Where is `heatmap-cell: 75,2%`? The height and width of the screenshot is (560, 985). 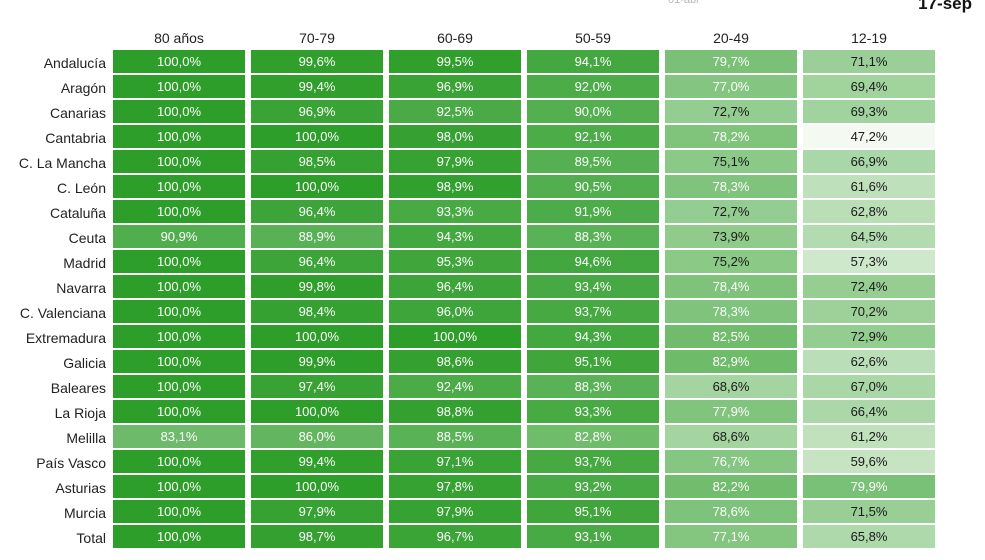
heatmap-cell: 75,2% is located at coordinates (731, 262).